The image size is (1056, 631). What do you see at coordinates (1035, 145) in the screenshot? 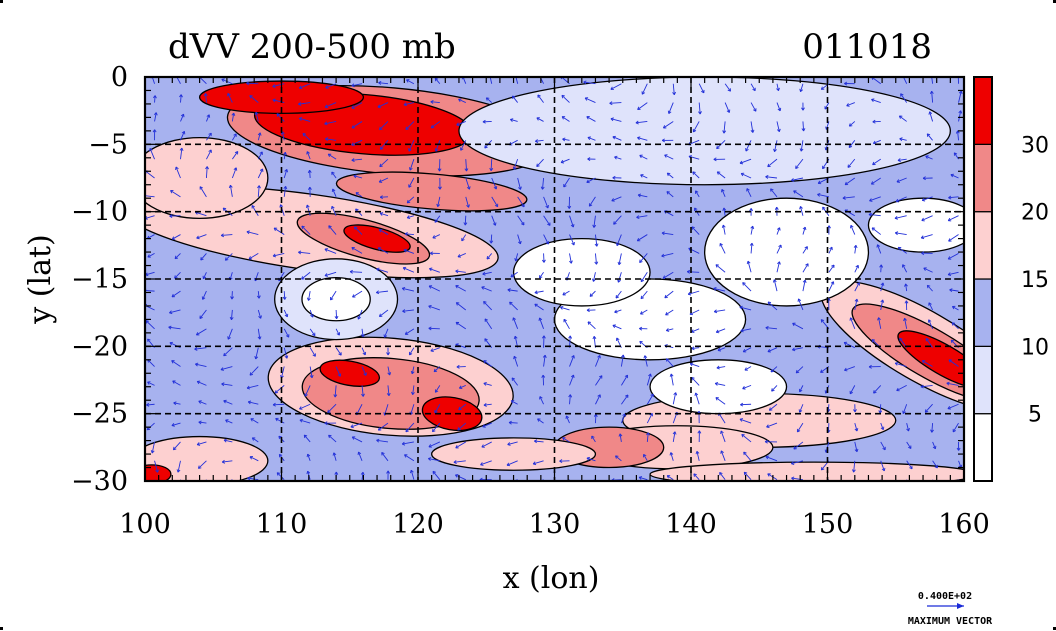
I see `colorbar-label: 30` at bounding box center [1035, 145].